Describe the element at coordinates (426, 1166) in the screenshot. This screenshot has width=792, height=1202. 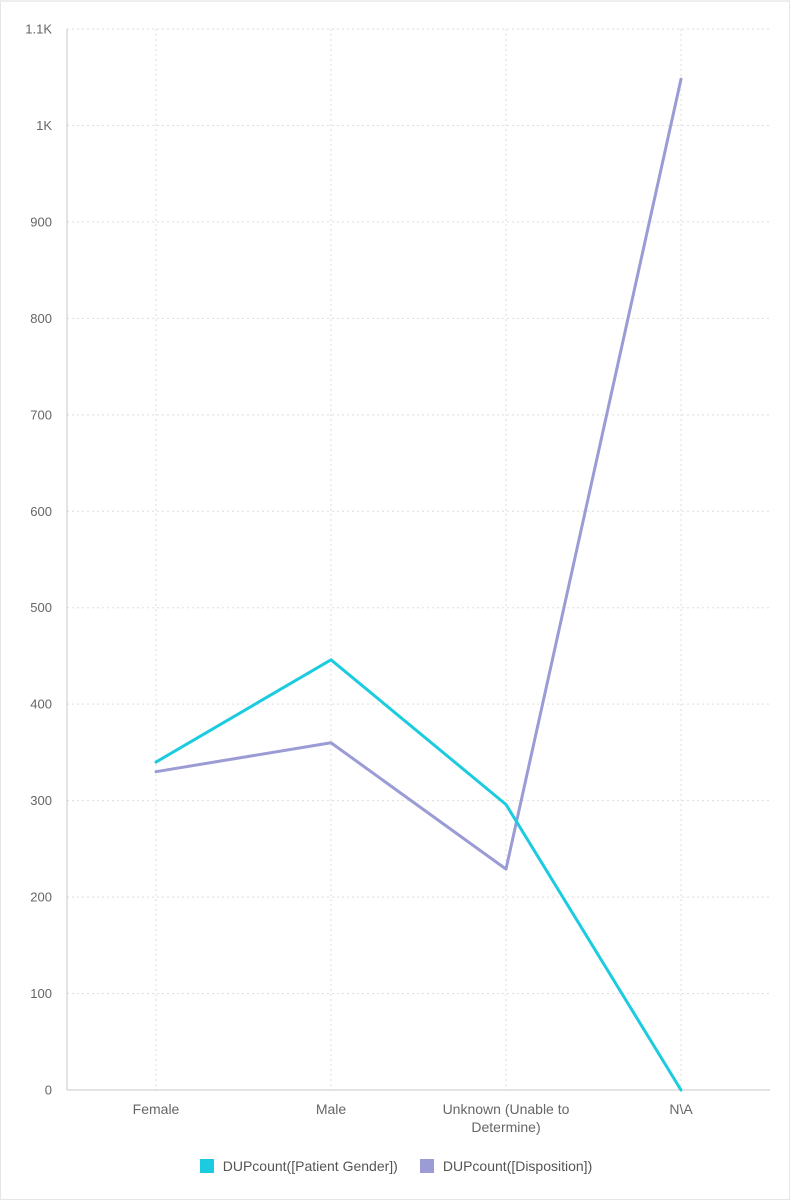
I see `legend-swatch-disposition` at that location.